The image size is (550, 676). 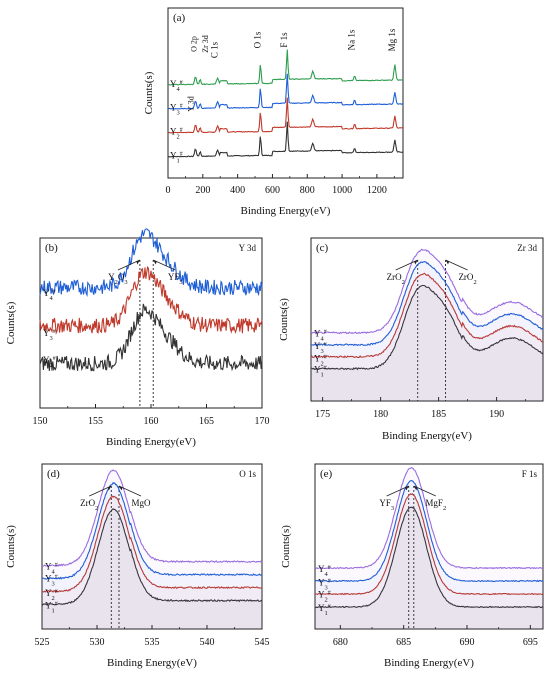 I want to click on x-tick-label-d-0: 525, so click(x=42, y=642).